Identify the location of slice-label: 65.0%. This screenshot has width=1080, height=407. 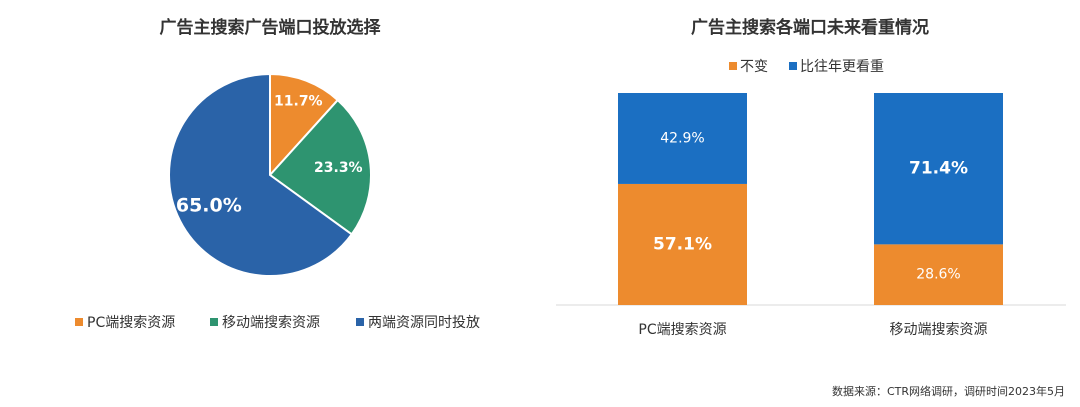
(209, 206).